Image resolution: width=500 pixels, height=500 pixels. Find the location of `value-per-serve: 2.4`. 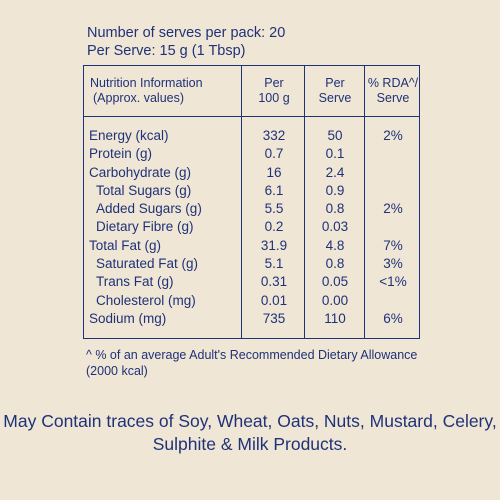

value-per-serve: 2.4 is located at coordinates (335, 172).